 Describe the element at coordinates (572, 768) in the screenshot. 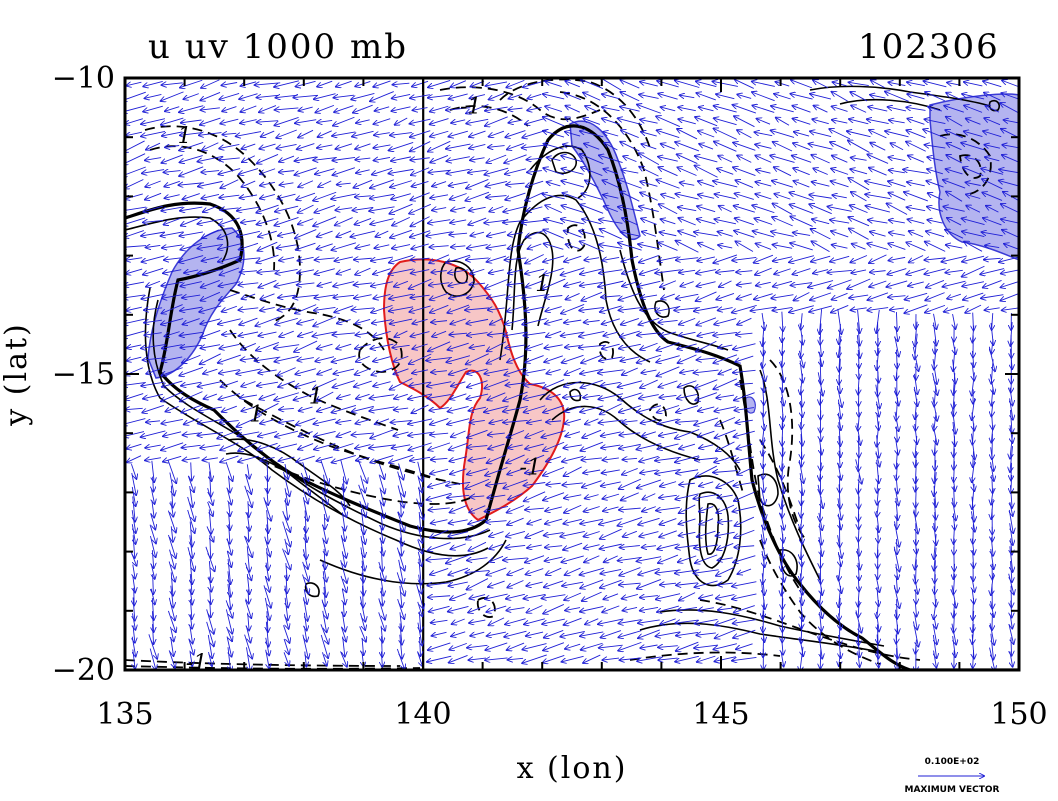

I see `x-axis-label: x (lon)` at that location.